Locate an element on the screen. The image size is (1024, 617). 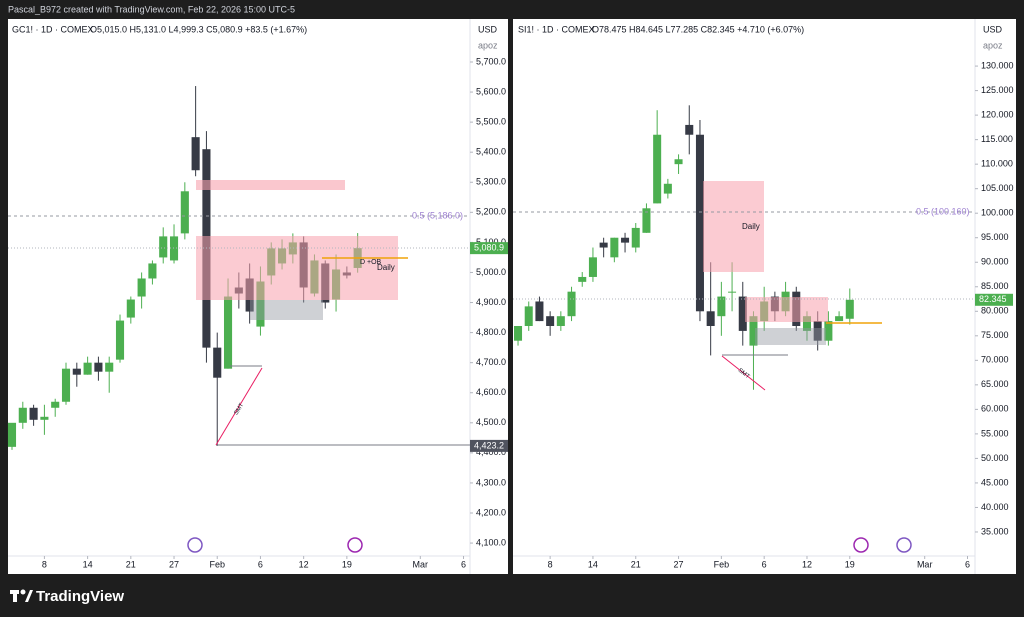
annotation: Daily is located at coordinates (751, 226).